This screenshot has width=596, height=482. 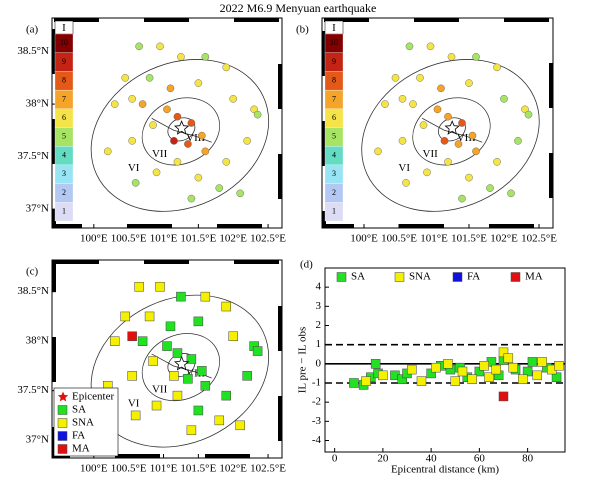 What do you see at coordinates (319, 287) in the screenshot?
I see `y-tick-label: 4` at bounding box center [319, 287].